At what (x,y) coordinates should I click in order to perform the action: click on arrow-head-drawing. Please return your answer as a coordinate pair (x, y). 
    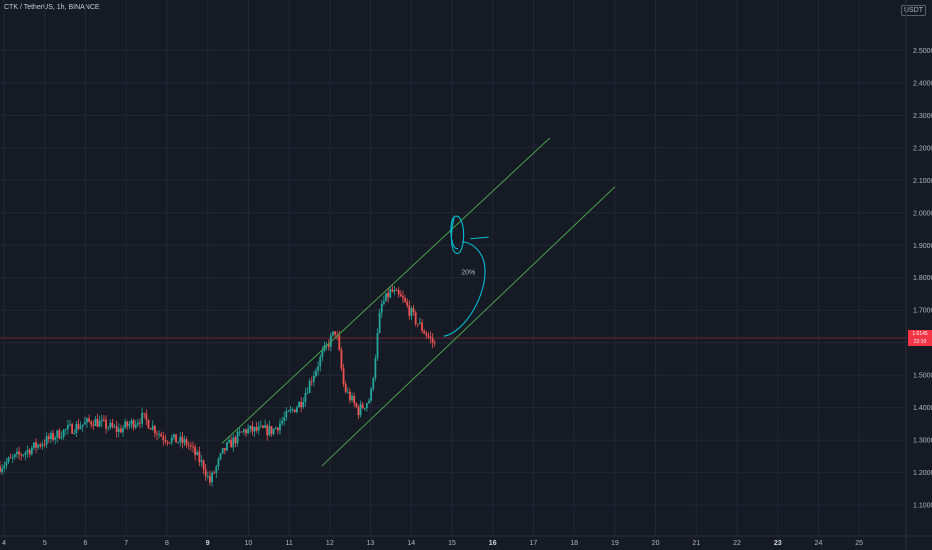
    Looking at the image, I should click on (479, 238).